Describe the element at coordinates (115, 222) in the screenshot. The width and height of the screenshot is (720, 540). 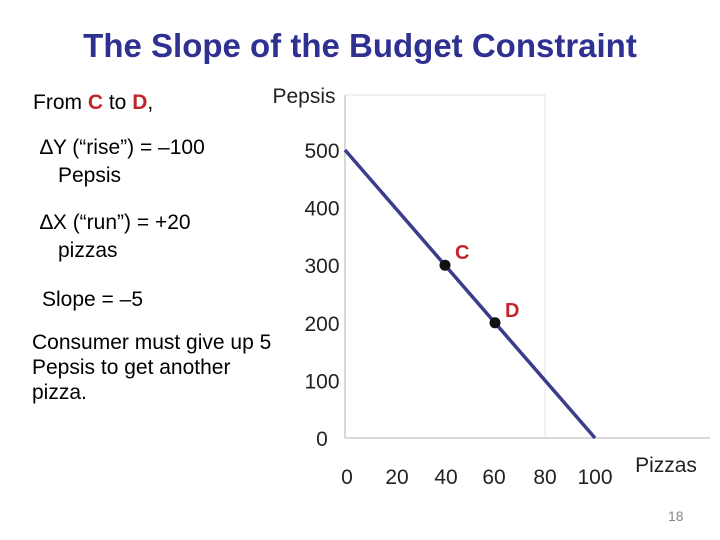
I see `delta-x-text: ∆X (“run”) = +20` at that location.